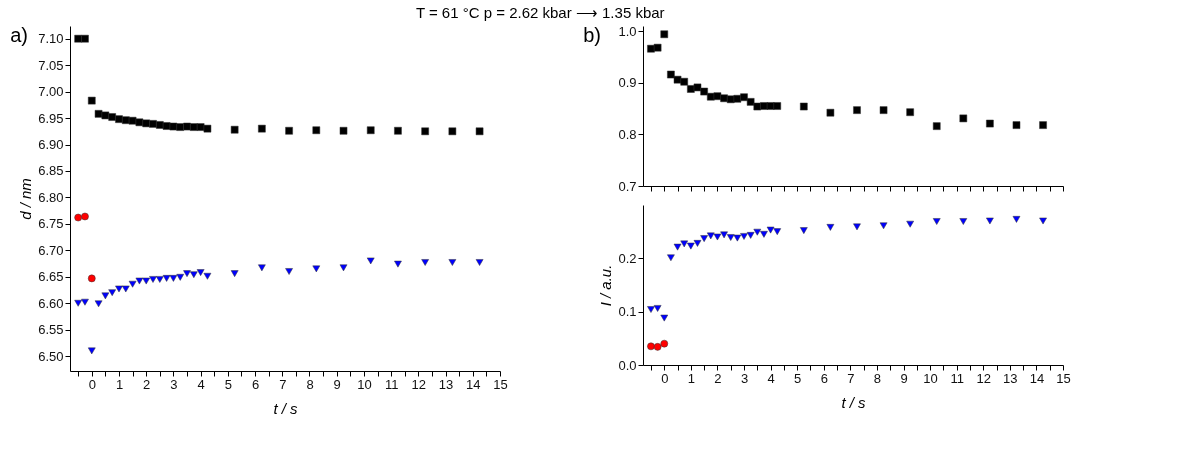 The width and height of the screenshot is (1192, 470). What do you see at coordinates (286, 408) in the screenshot?
I see `x-axis-title: t / s` at bounding box center [286, 408].